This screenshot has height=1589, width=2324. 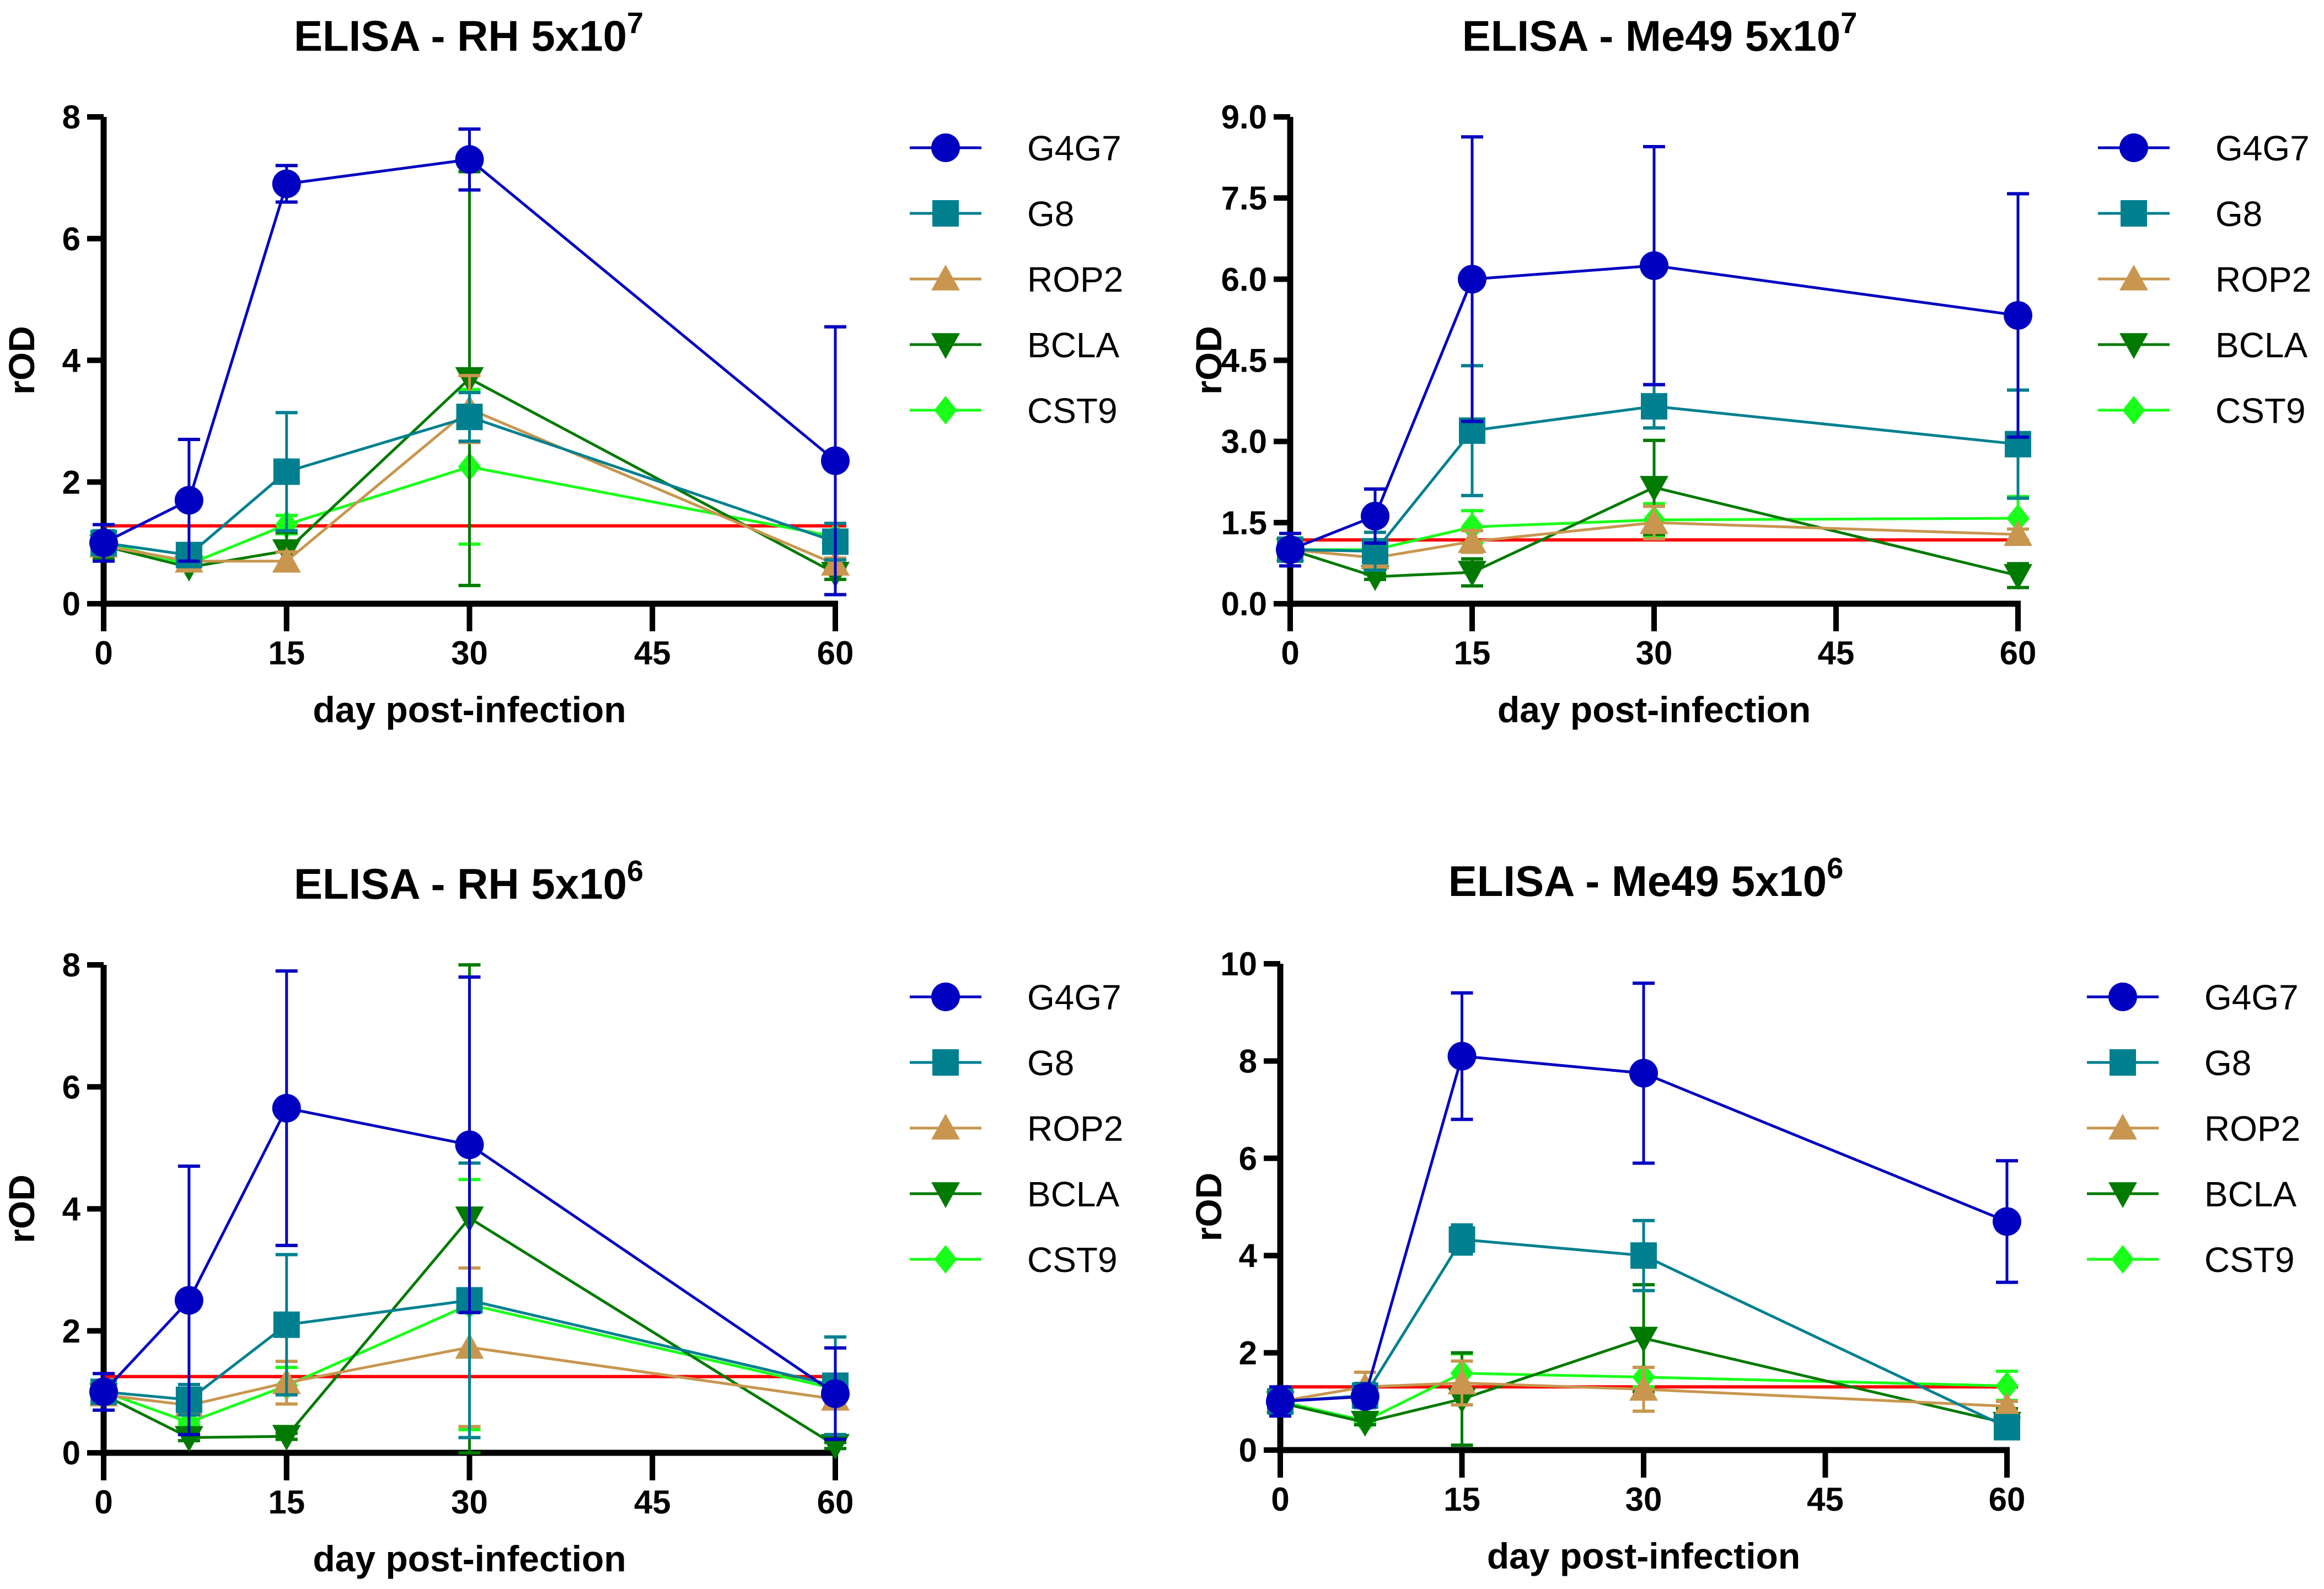 What do you see at coordinates (1637, 881) in the screenshot?
I see `chart-title-base: ELISA - Me49 5x10` at bounding box center [1637, 881].